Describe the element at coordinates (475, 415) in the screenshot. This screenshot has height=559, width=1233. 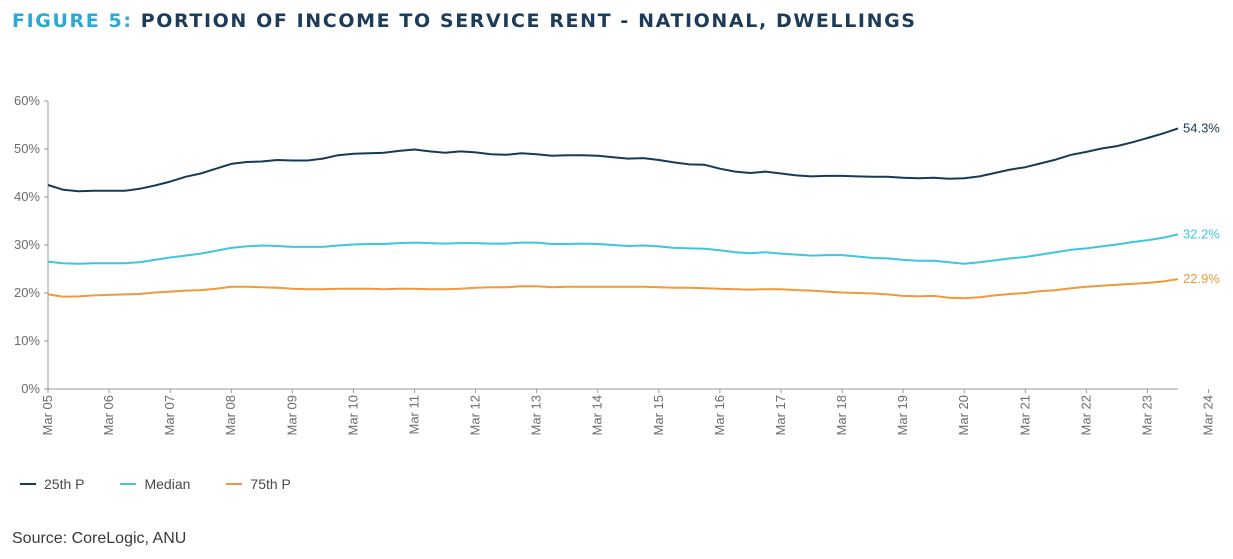
I see `x-tick-label: Mar 12` at that location.